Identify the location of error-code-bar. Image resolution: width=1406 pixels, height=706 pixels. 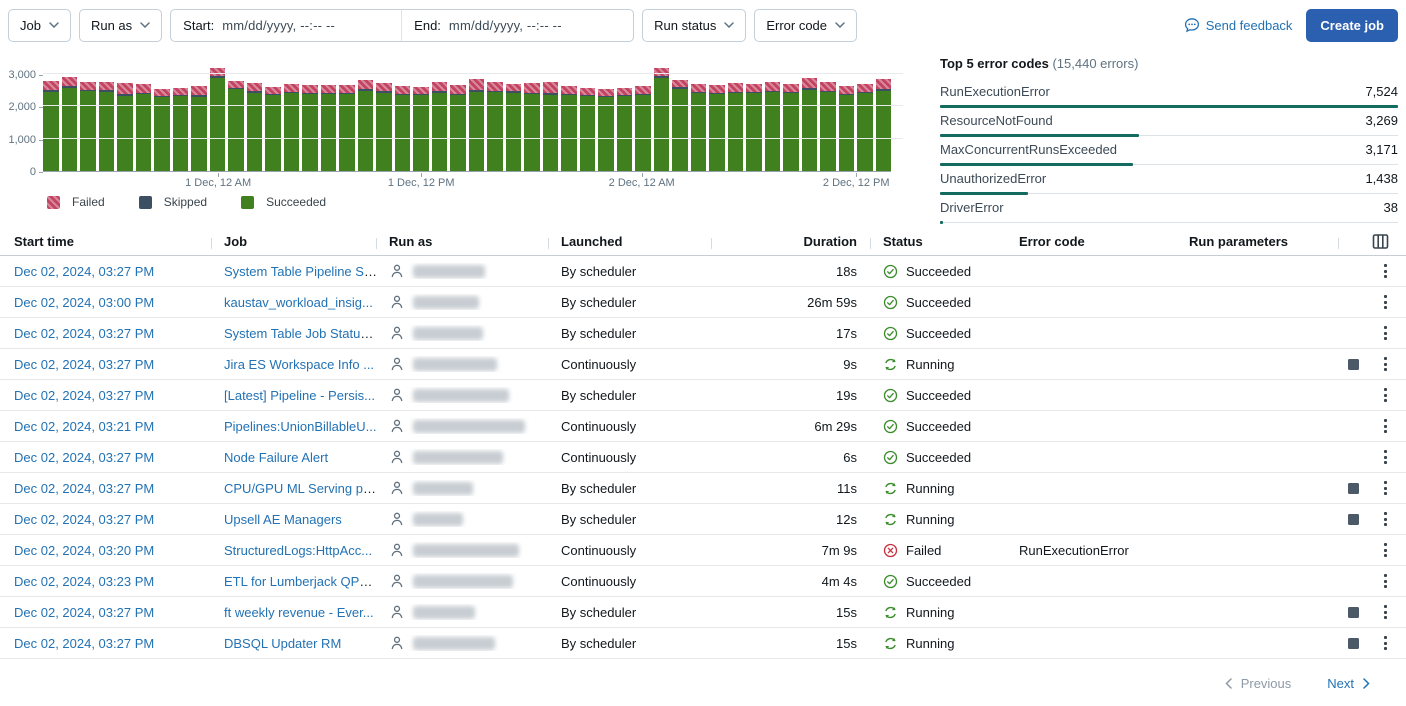
(1169, 106).